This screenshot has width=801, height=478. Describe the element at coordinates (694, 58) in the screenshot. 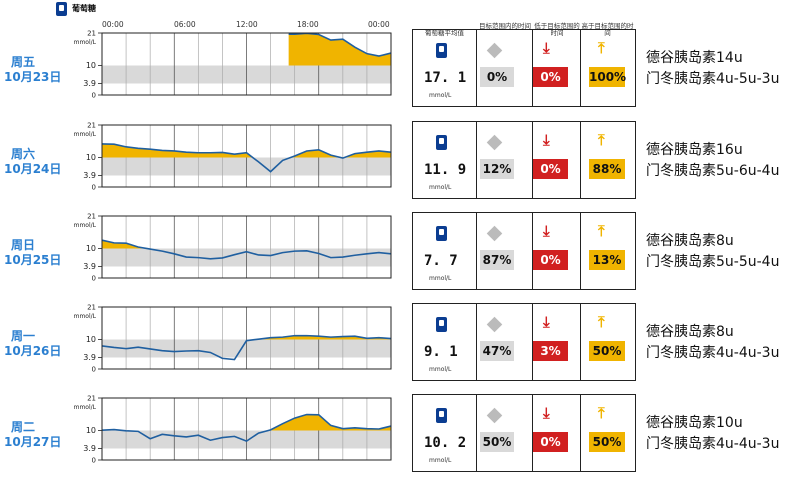

I see `basal-insulin-note: 德谷胰岛素14u` at that location.